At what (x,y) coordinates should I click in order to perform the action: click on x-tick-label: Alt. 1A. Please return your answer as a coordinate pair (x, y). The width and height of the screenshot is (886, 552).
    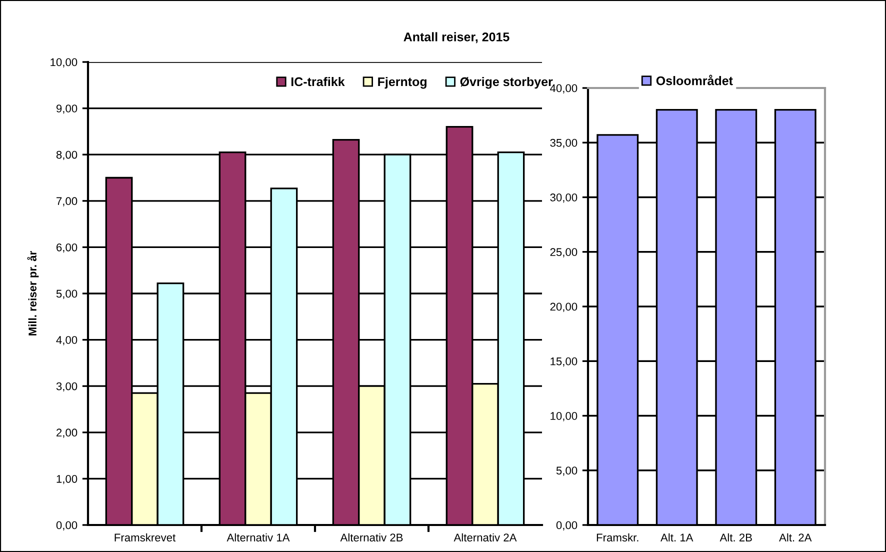
    Looking at the image, I should click on (677, 537).